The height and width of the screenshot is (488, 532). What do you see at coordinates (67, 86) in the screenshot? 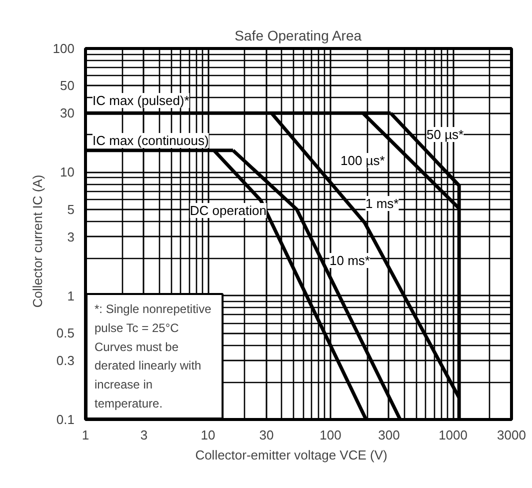
I see `y-tick-label: 50` at bounding box center [67, 86].